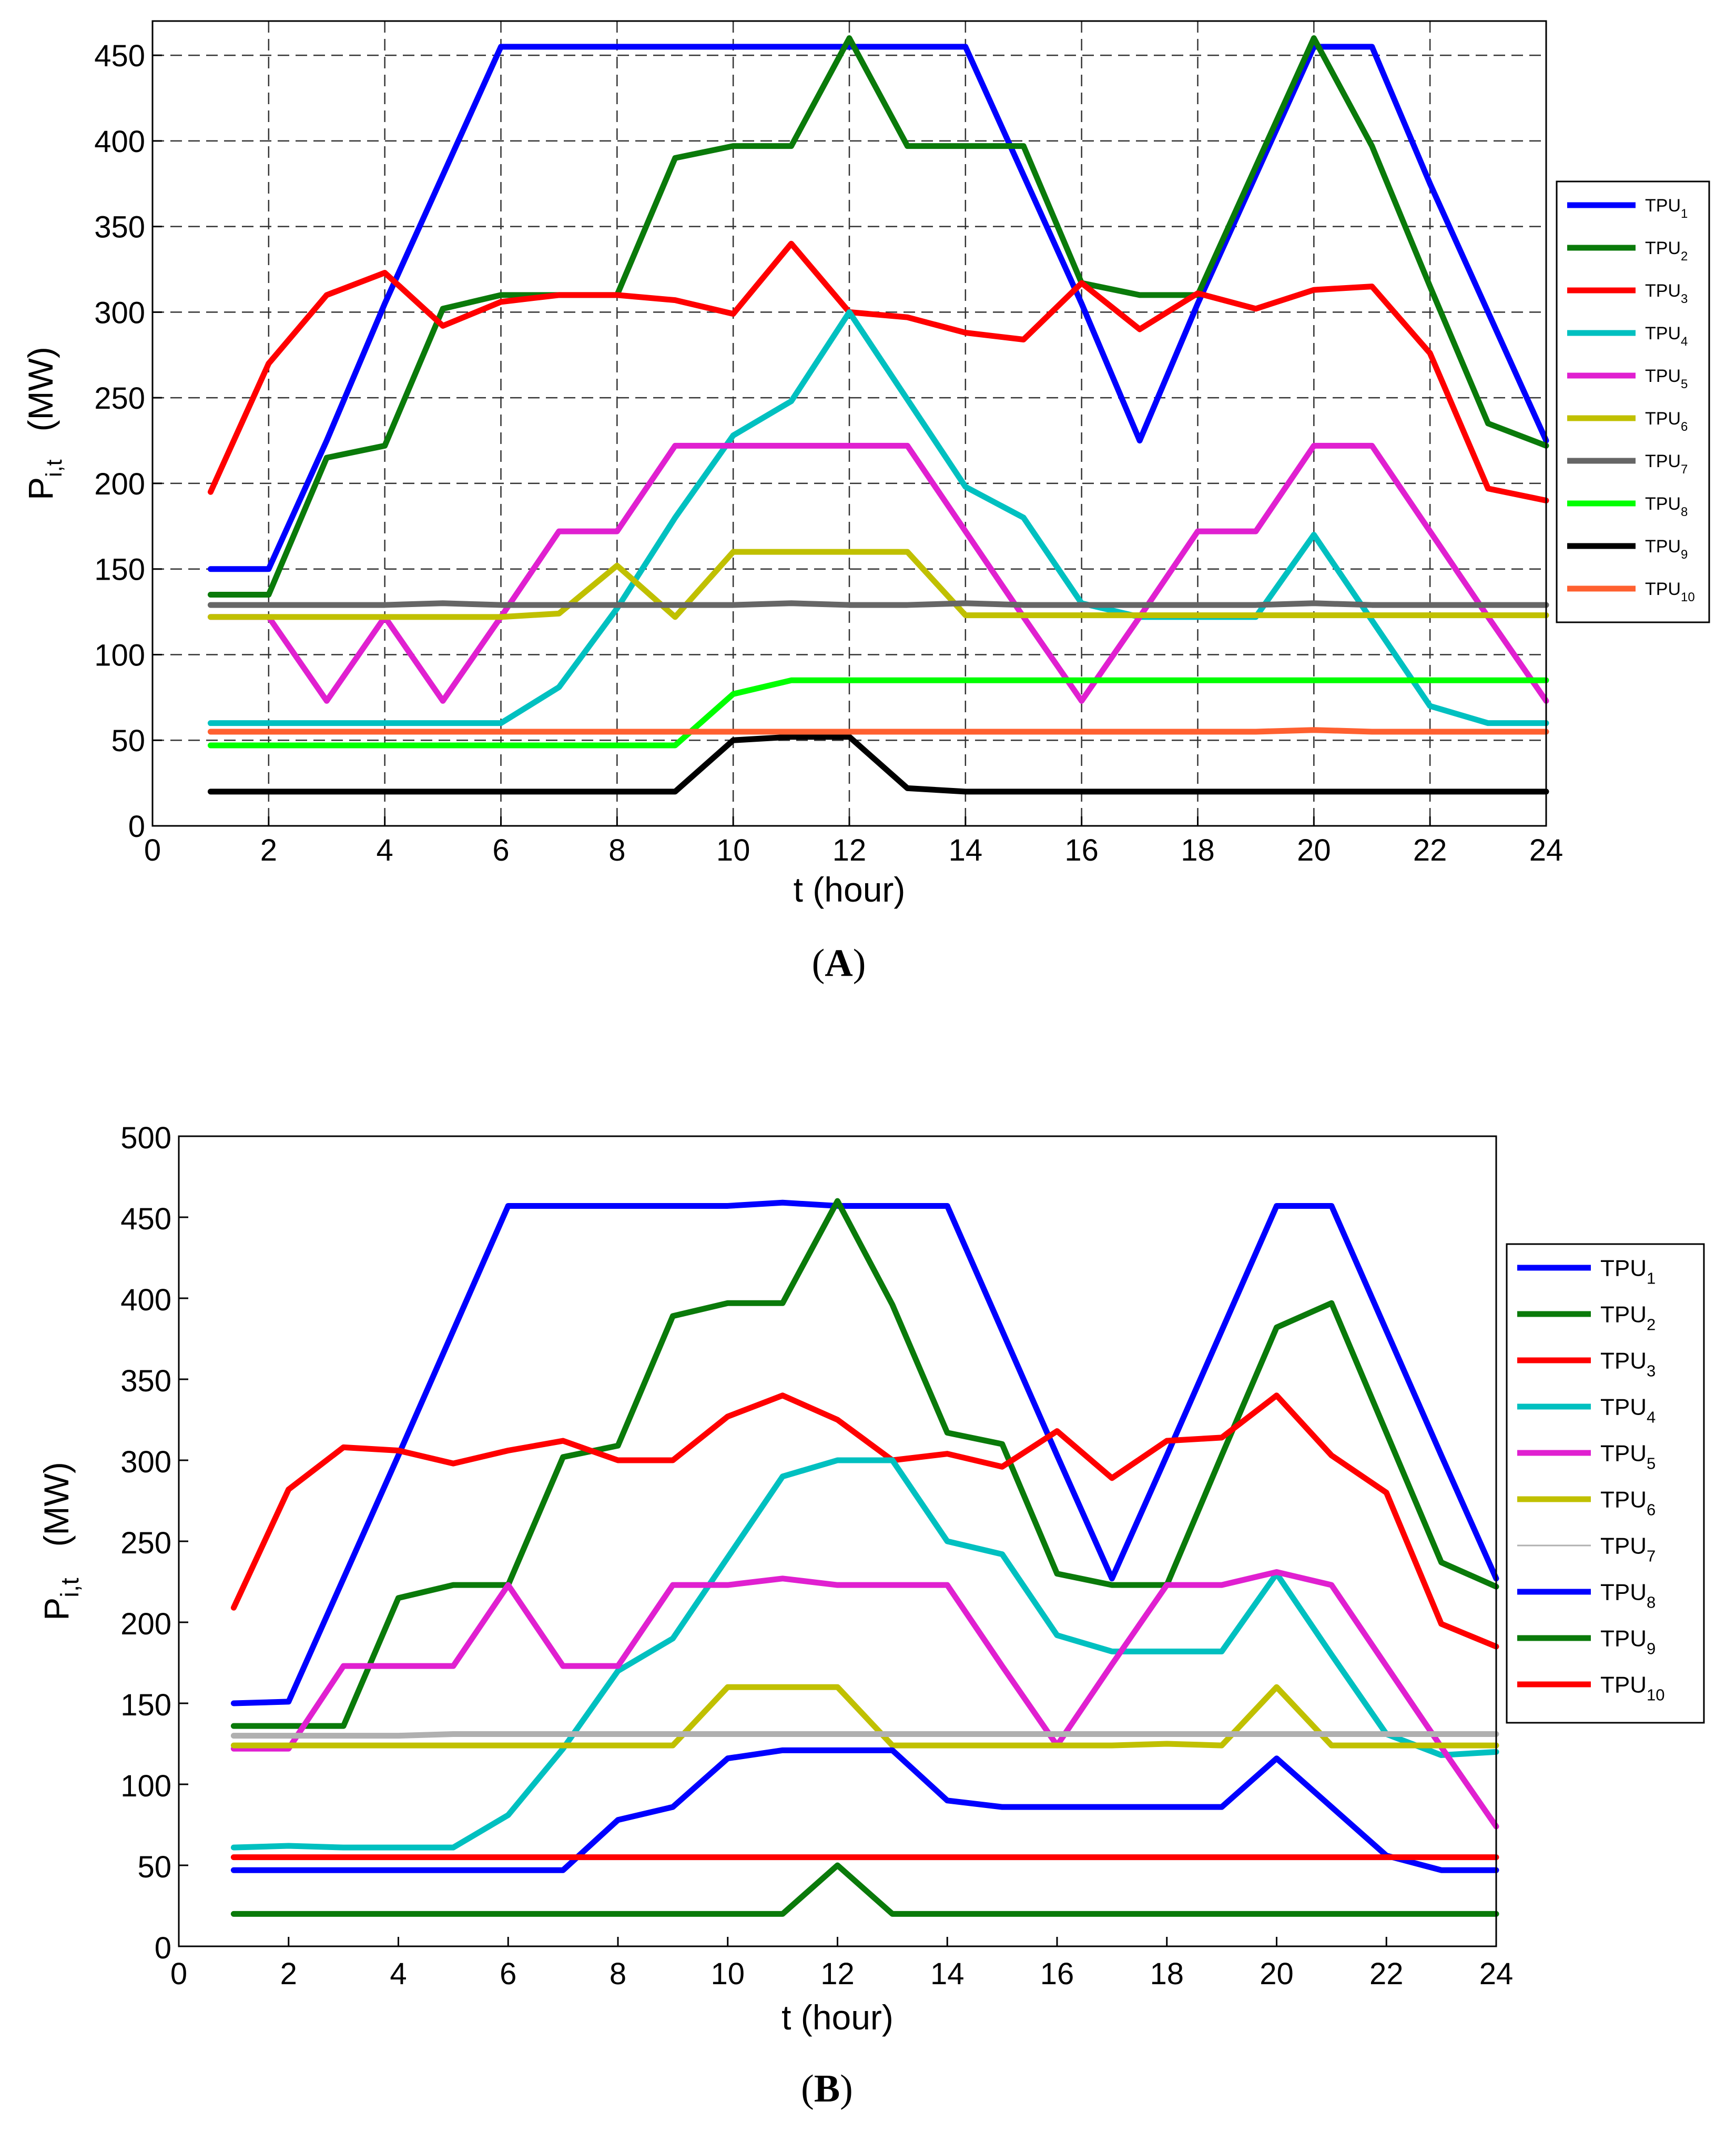 The height and width of the screenshot is (2152, 1736). I want to click on series-line-tpu10, so click(878, 731).